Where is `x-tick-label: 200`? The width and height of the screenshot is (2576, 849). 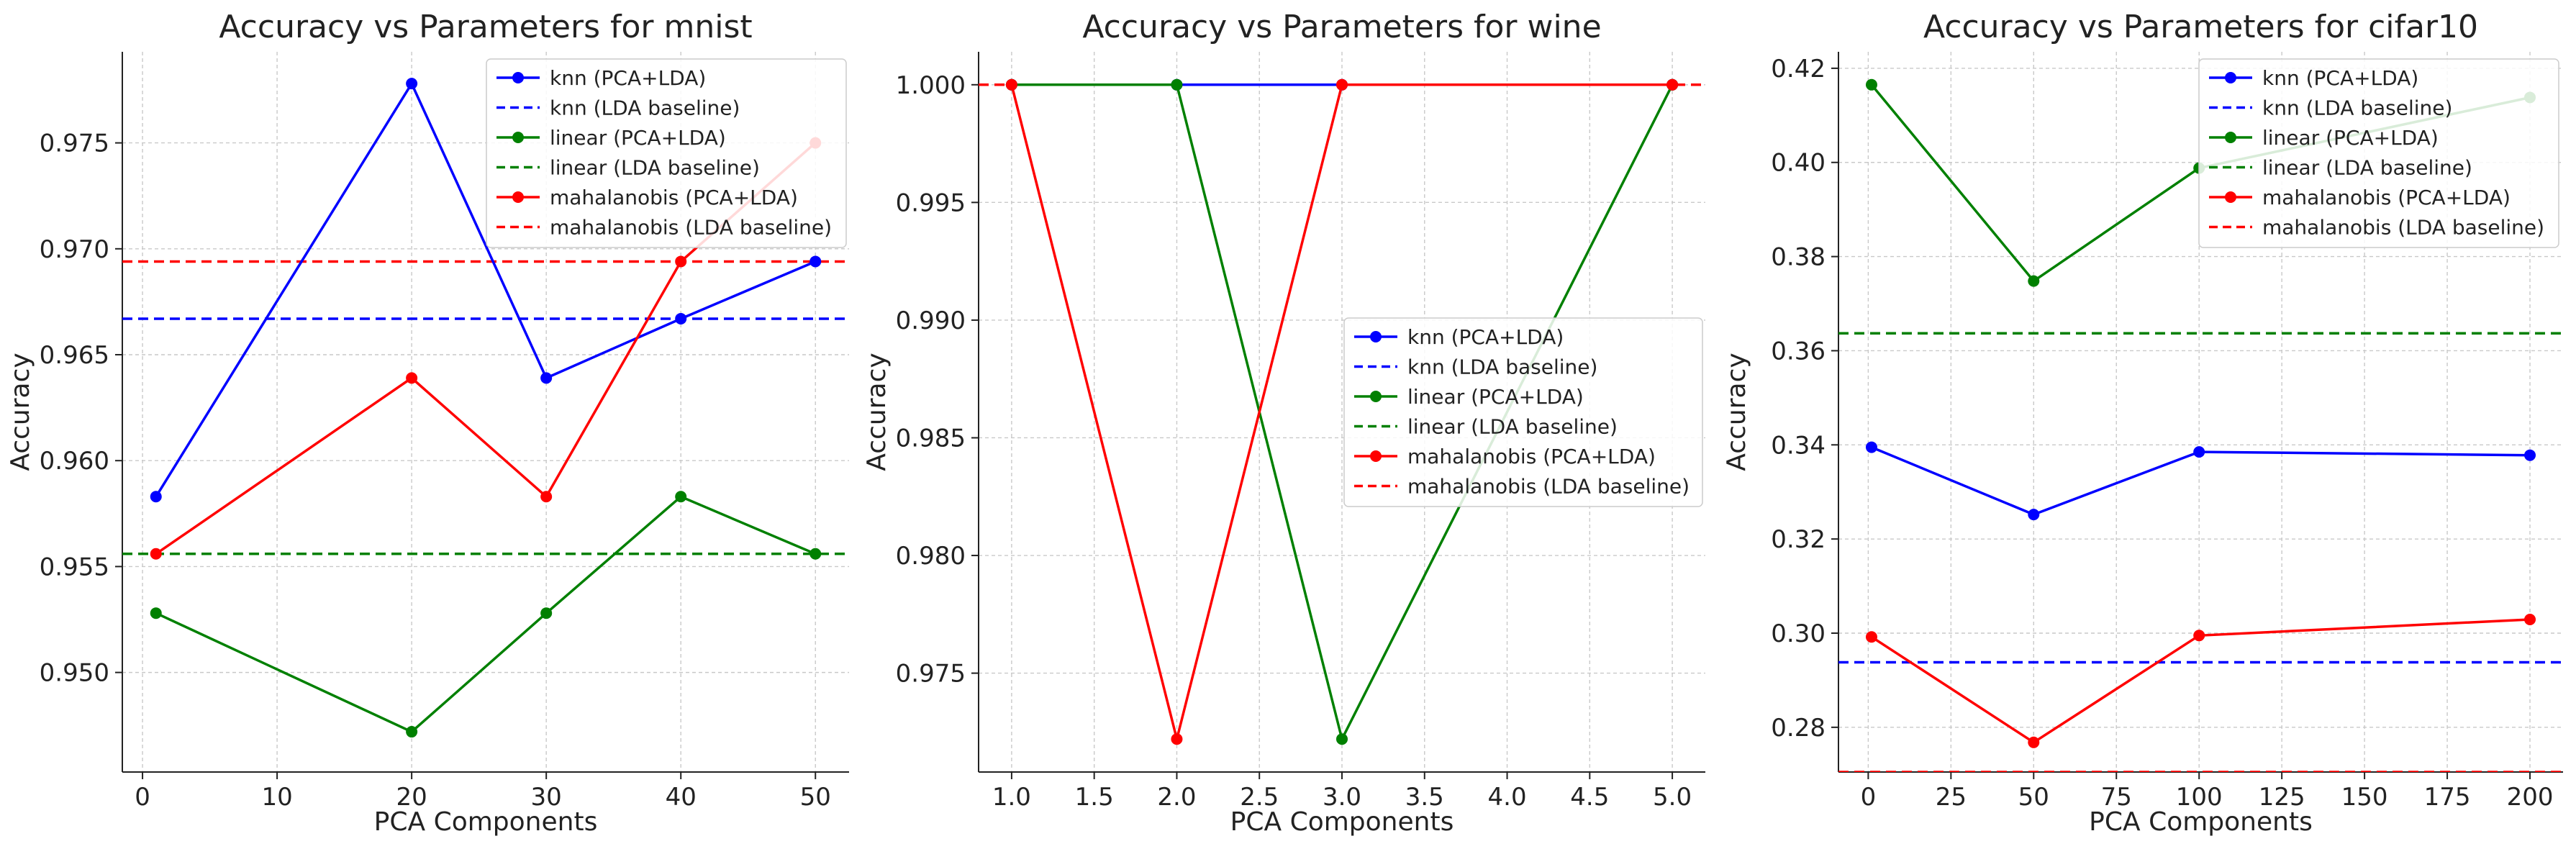
x-tick-label: 200 is located at coordinates (2530, 798).